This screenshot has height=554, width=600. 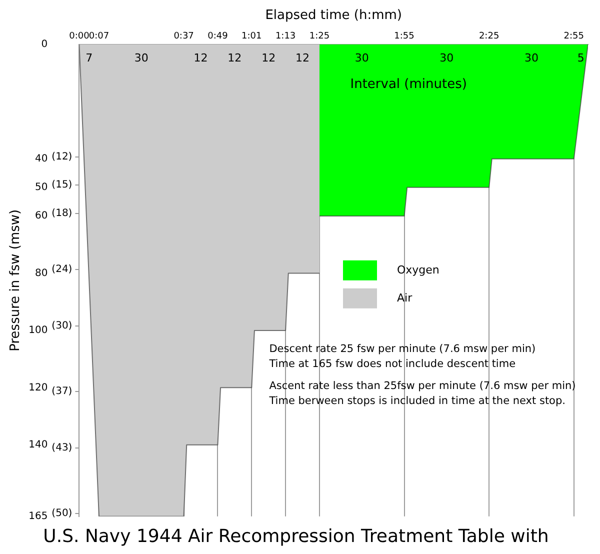 I want to click on y2-tick-label: (18), so click(x=62, y=213).